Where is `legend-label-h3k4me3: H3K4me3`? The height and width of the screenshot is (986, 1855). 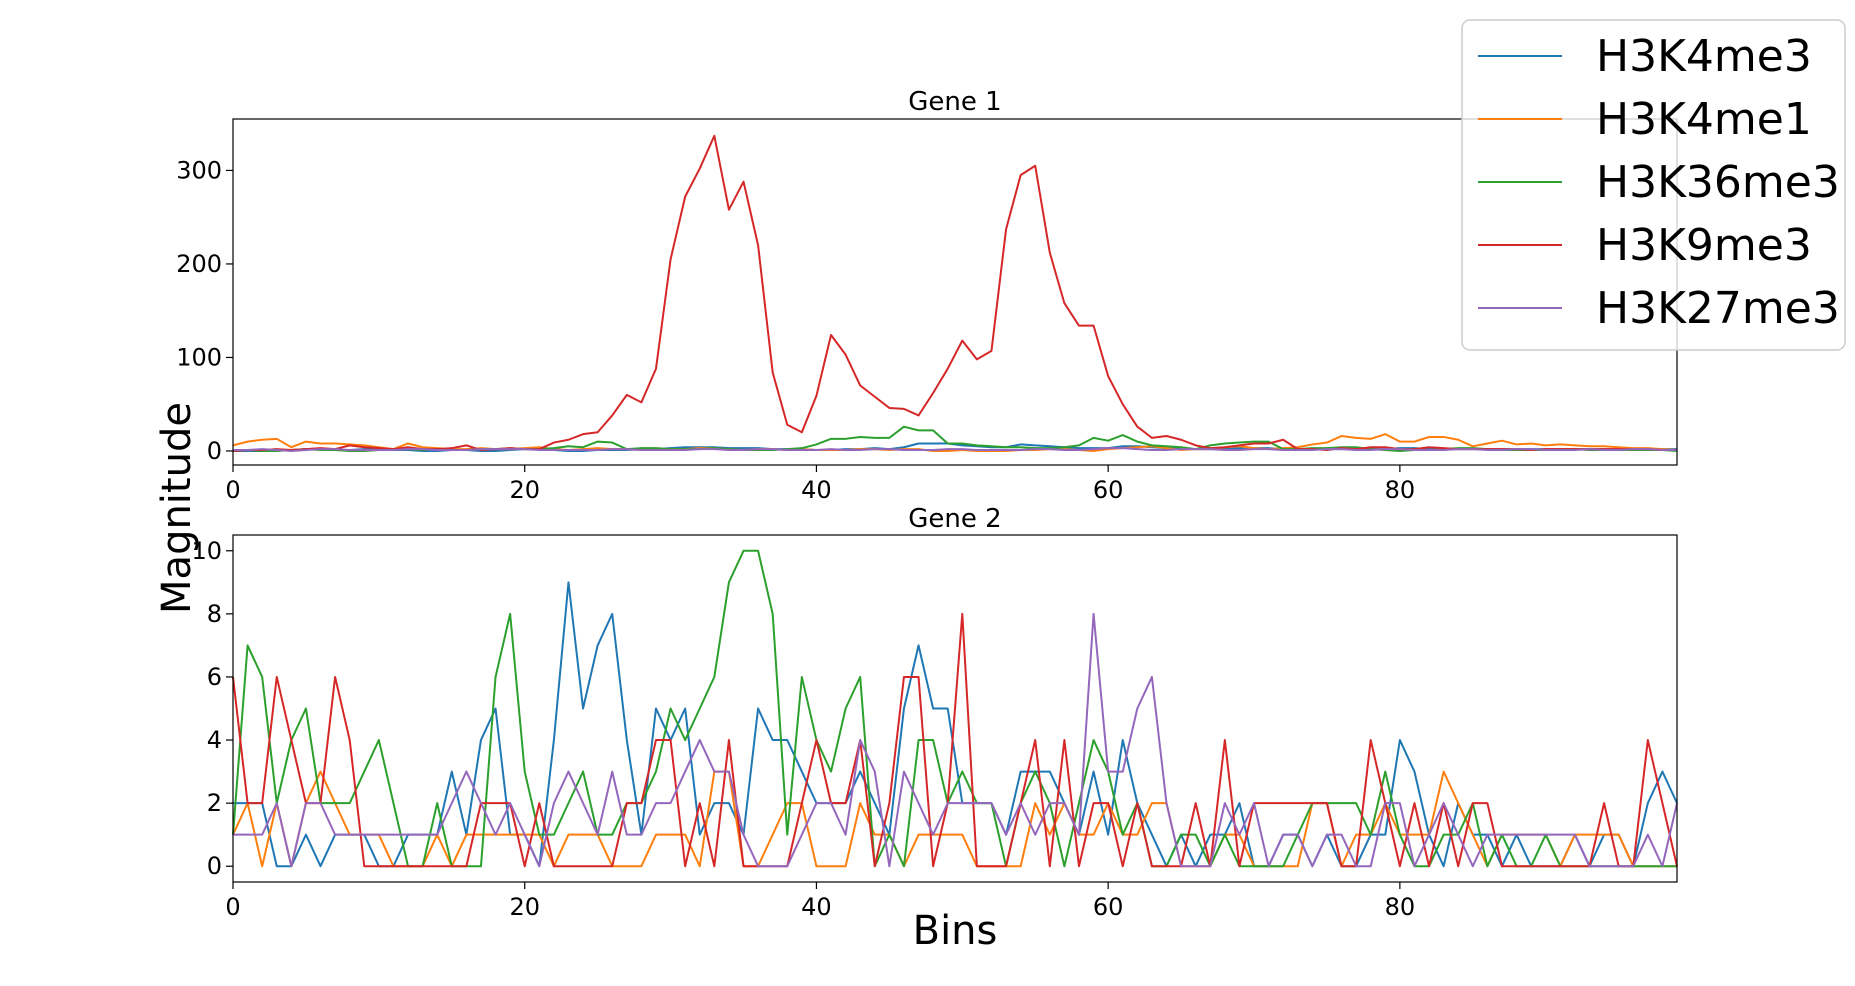
legend-label-h3k4me3: H3K4me3 is located at coordinates (1704, 56).